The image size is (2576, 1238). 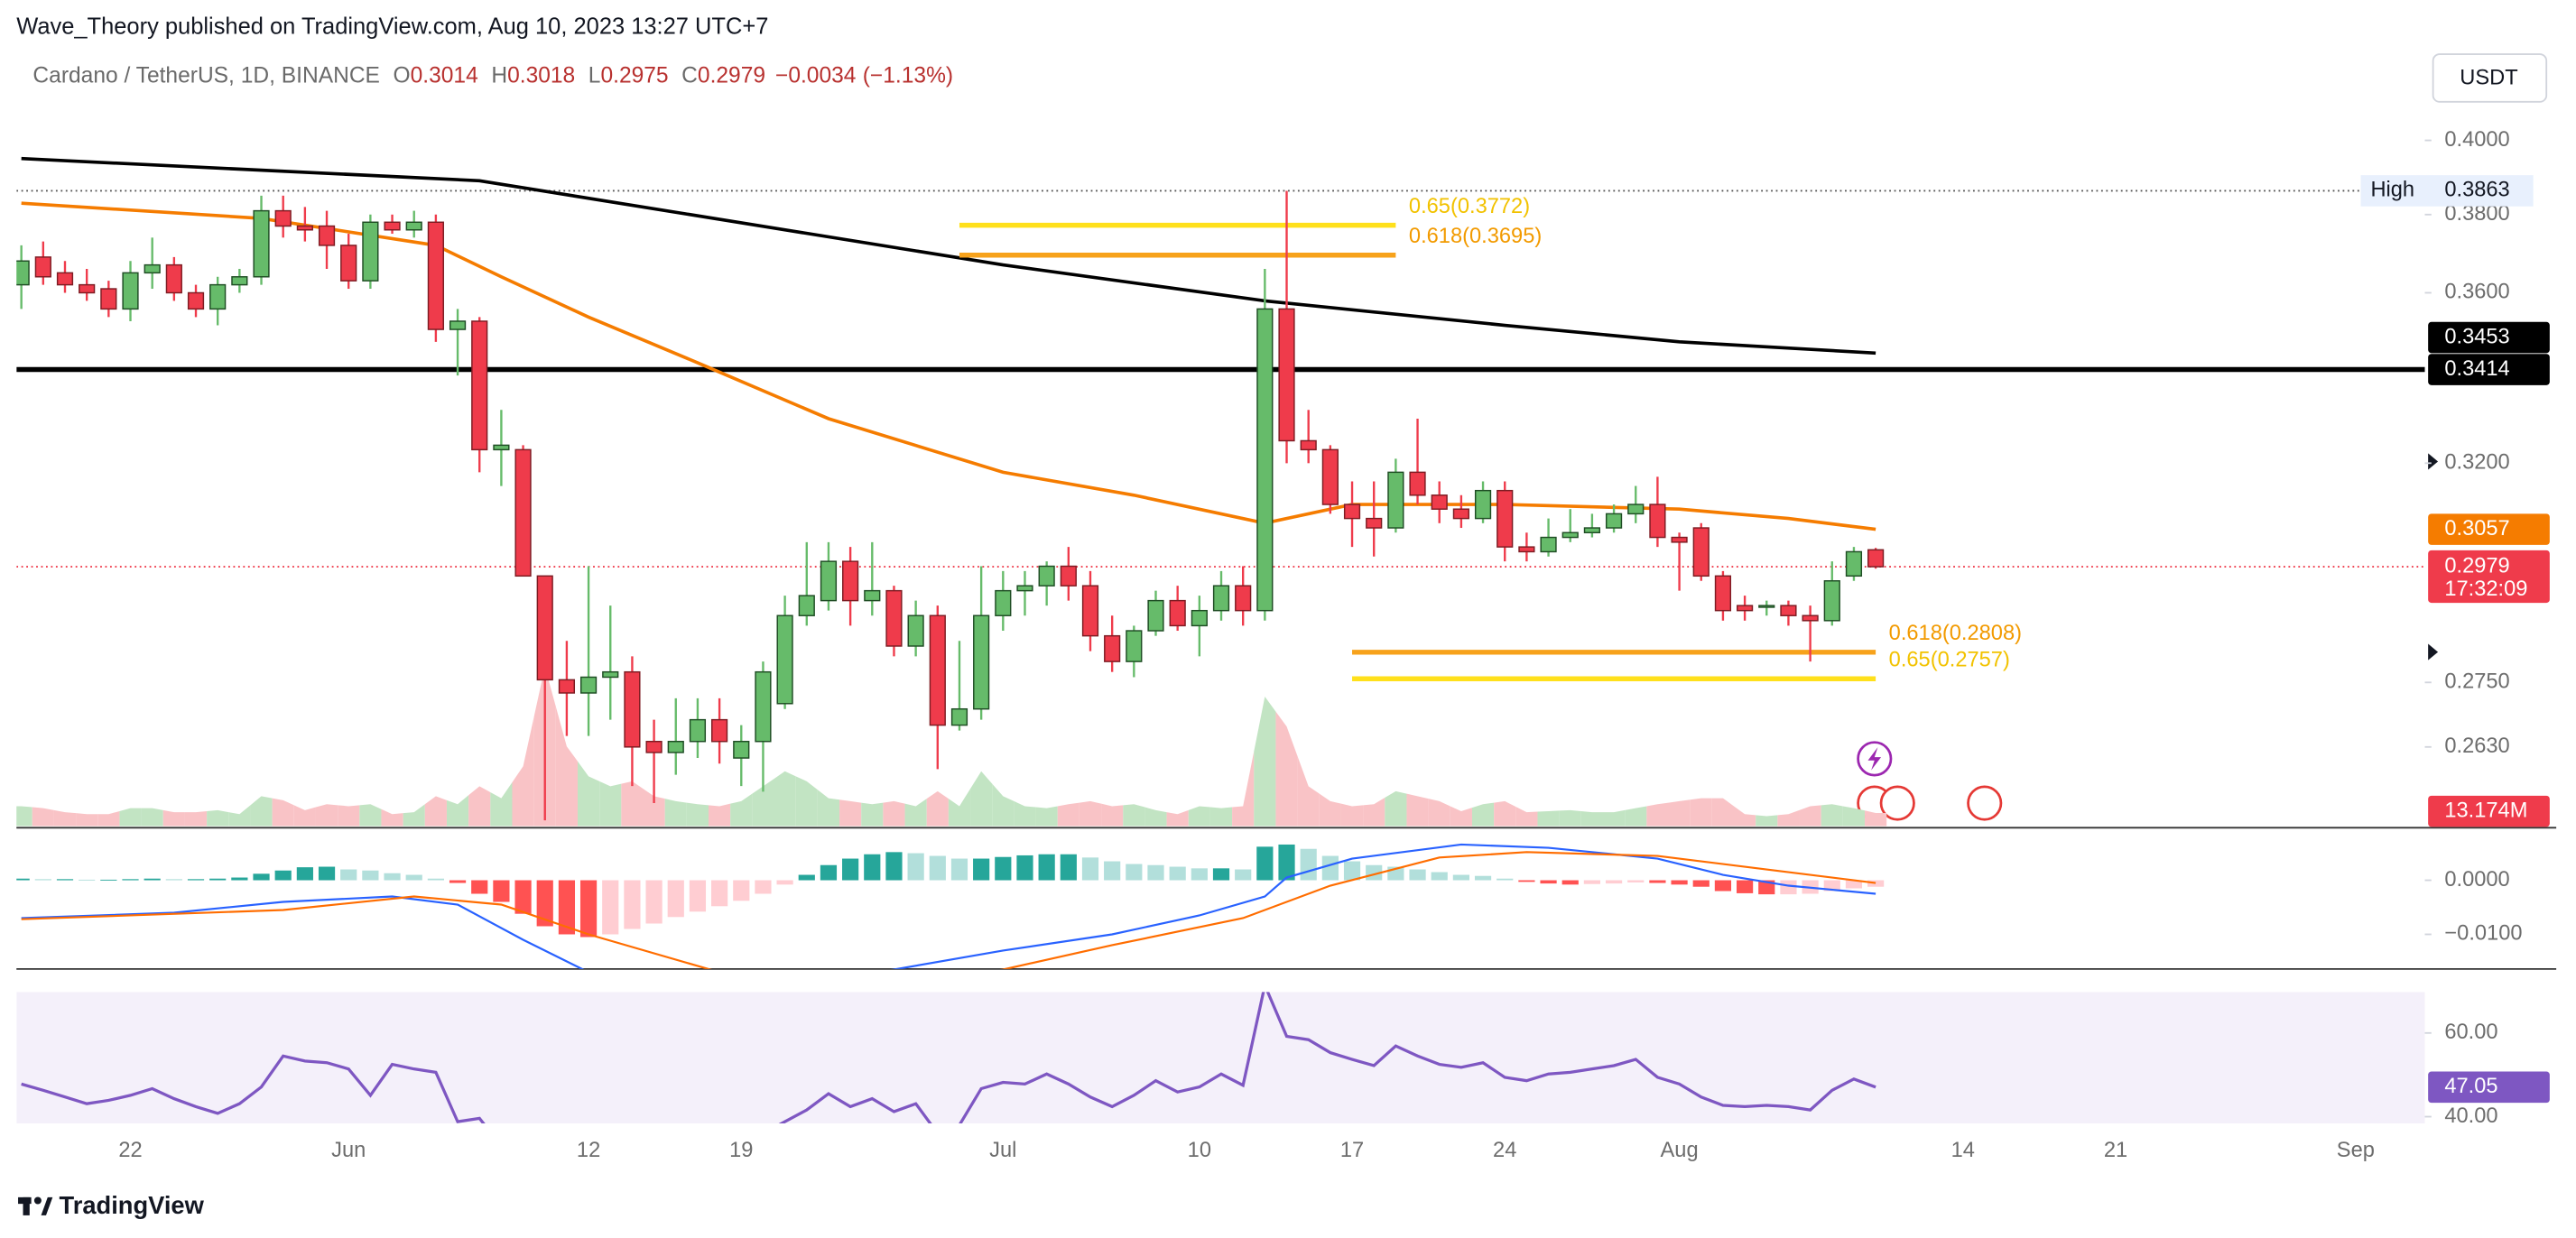 What do you see at coordinates (2476, 746) in the screenshot?
I see `y-tick-label: 0.2630` at bounding box center [2476, 746].